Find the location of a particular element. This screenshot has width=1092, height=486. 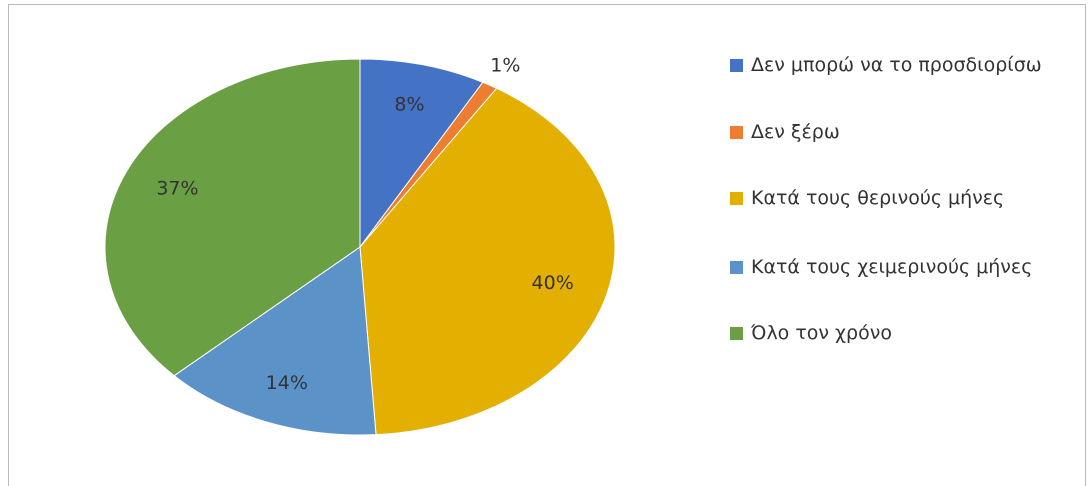

data-label: 40% is located at coordinates (553, 283).